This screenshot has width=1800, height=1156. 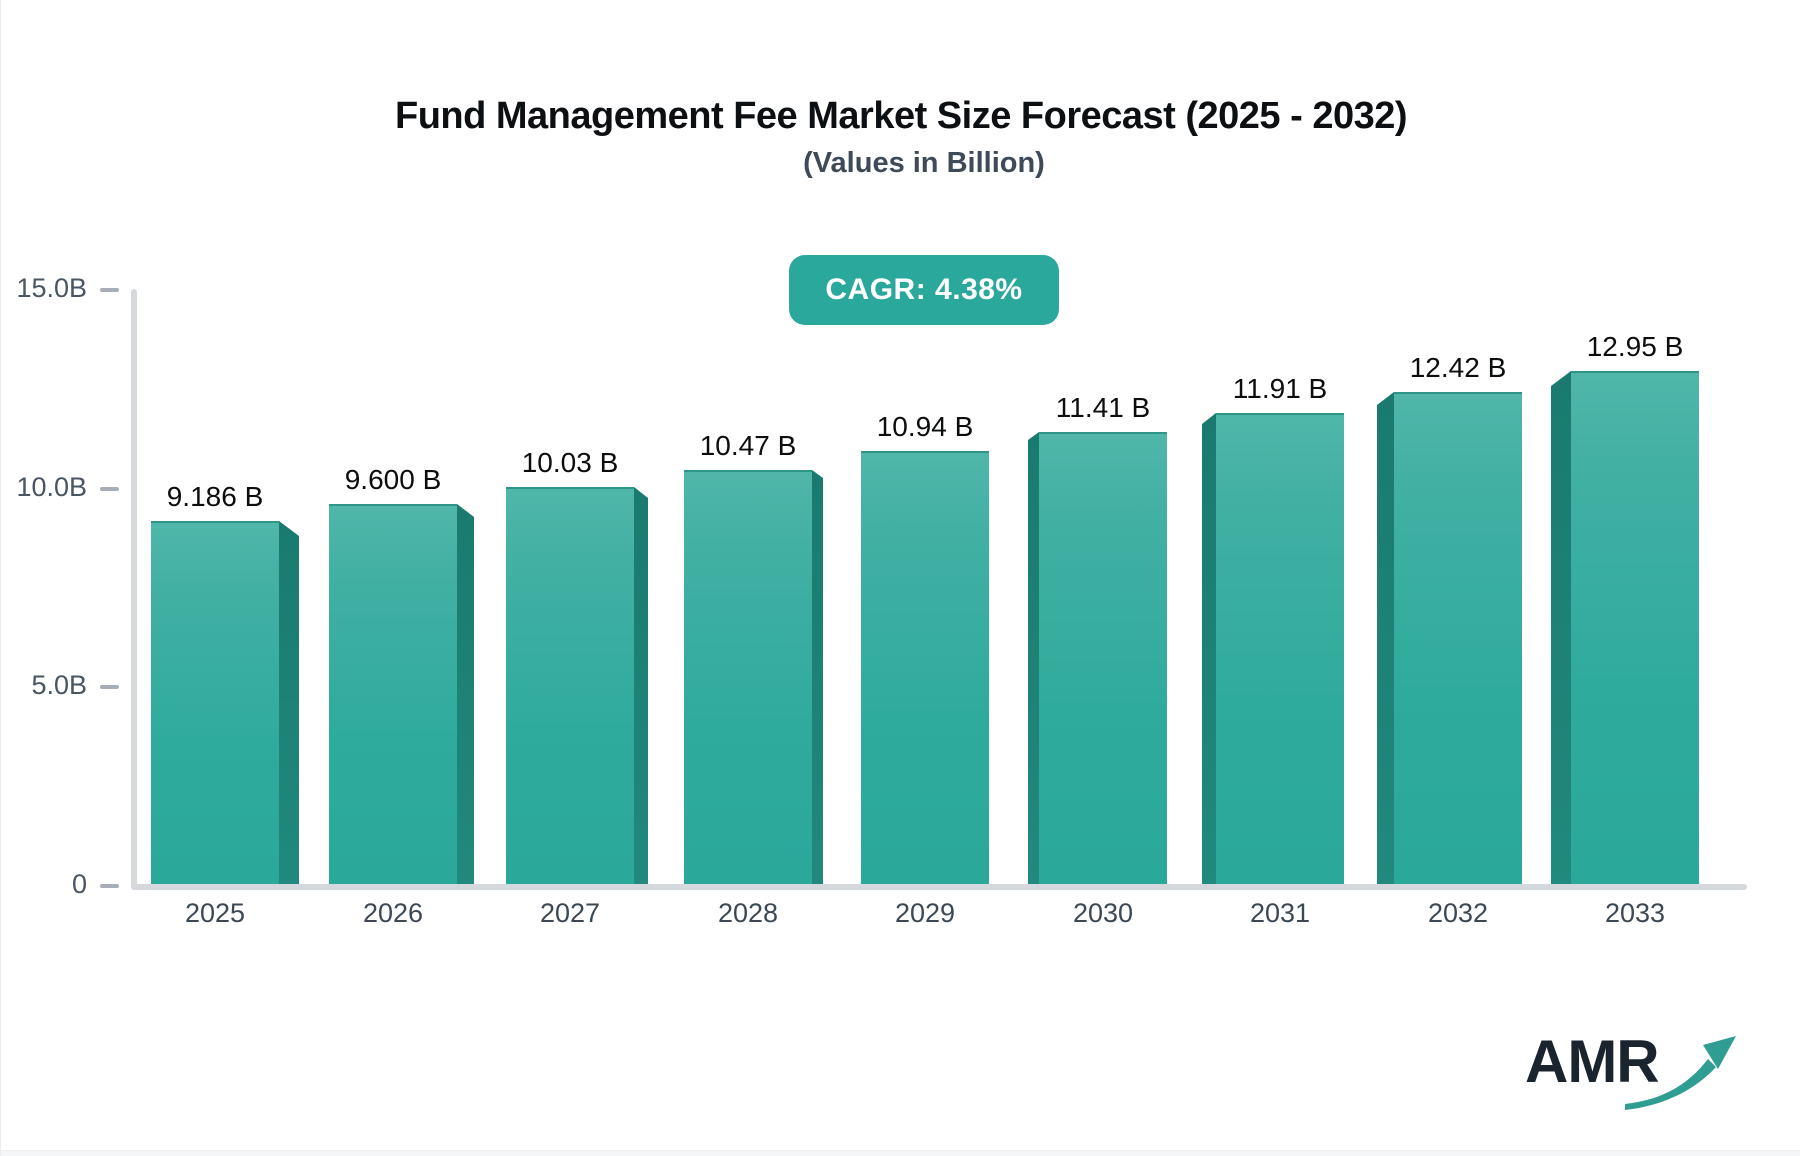 I want to click on bar-value-label: 11.91 B, so click(x=1280, y=388).